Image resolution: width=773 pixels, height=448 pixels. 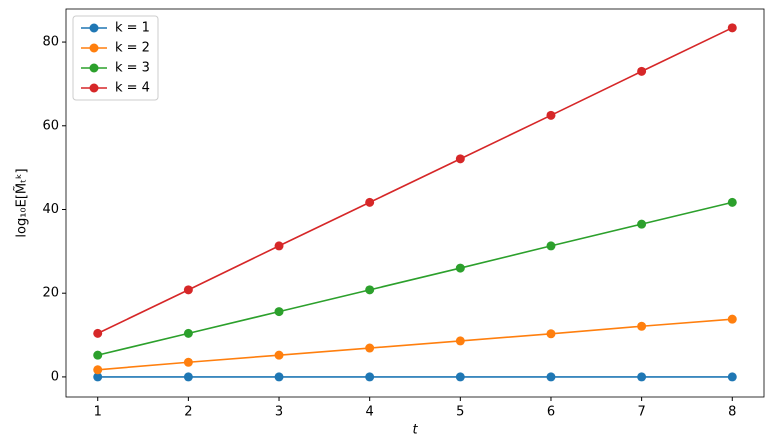 I want to click on legend-label: k = 3, so click(x=132, y=68).